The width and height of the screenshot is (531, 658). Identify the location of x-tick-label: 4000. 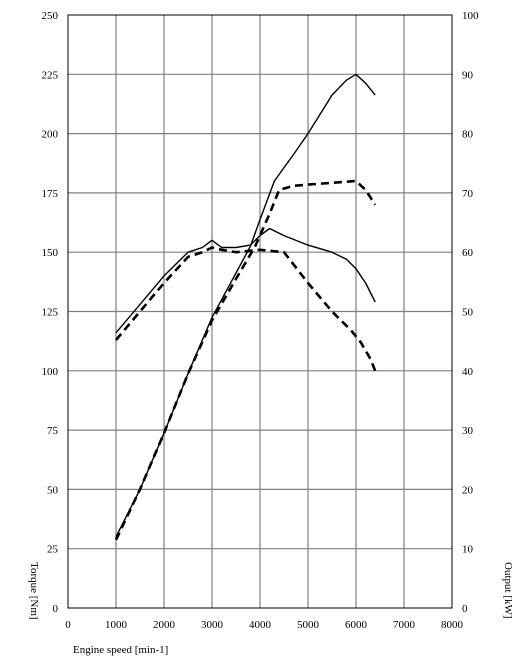
(260, 625).